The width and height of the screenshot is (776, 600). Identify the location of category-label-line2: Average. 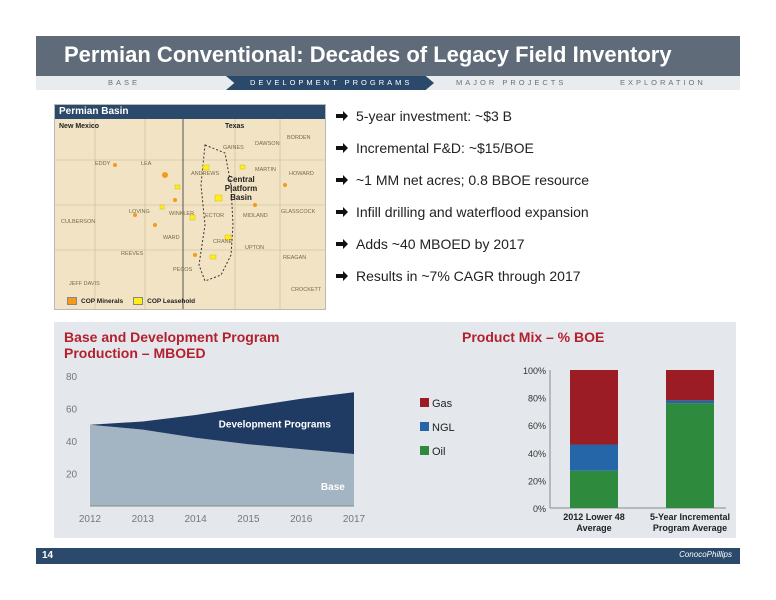
(593, 528).